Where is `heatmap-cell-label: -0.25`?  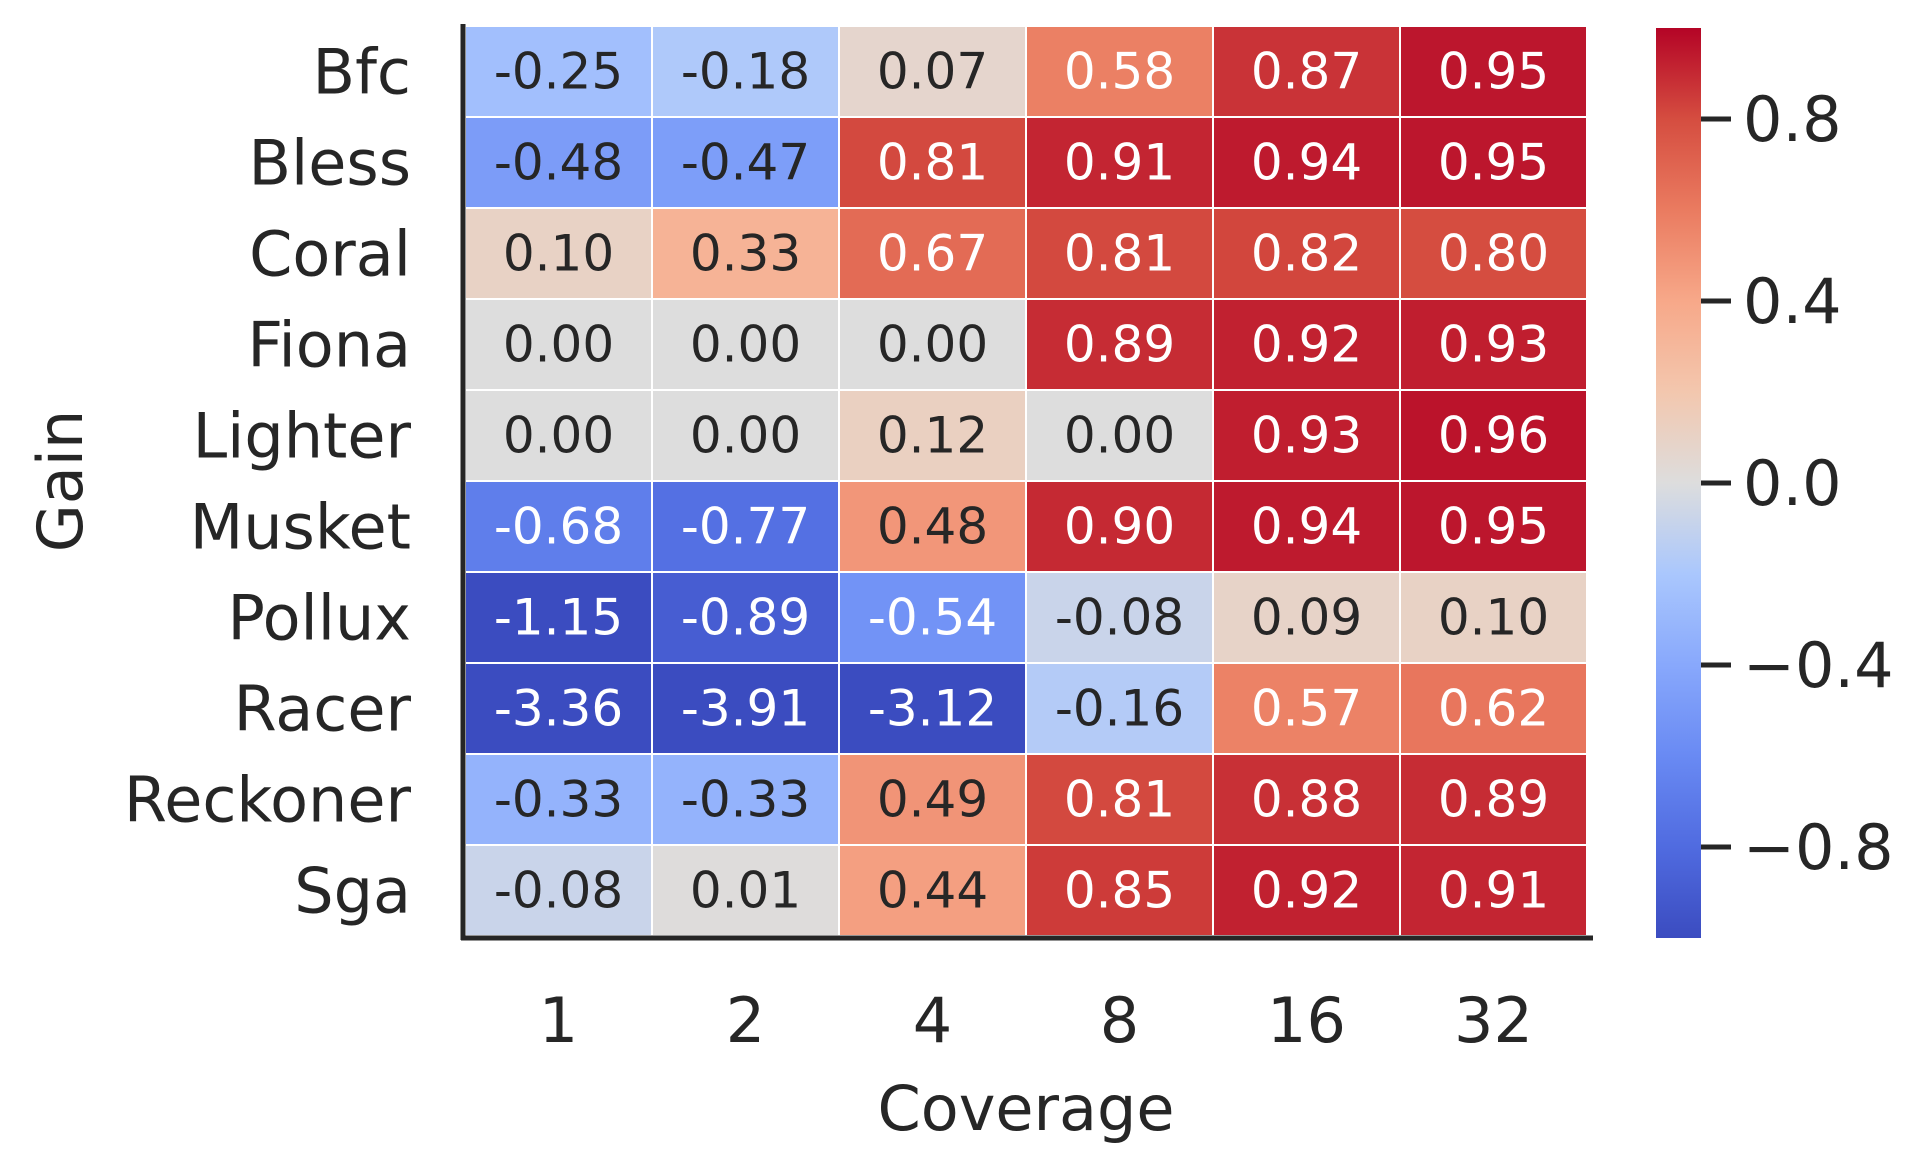 heatmap-cell-label: -0.25 is located at coordinates (558, 72).